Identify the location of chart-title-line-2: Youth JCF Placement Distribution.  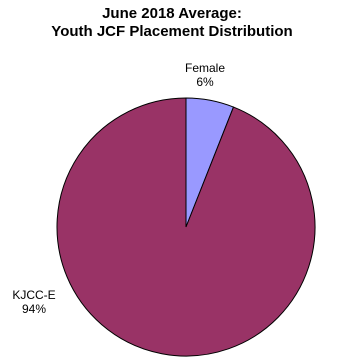
(172, 31).